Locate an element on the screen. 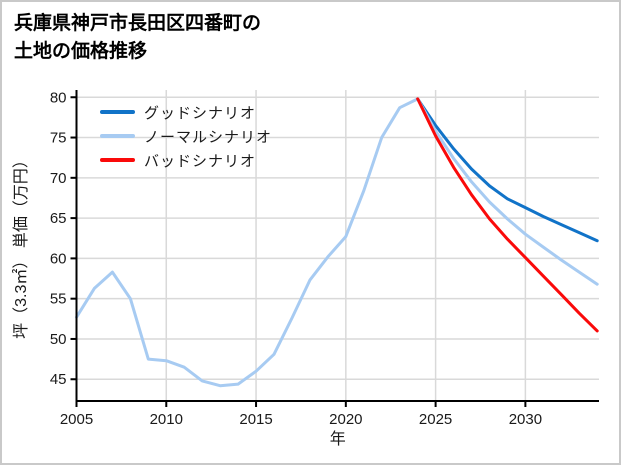  normal-scenario-line-swatch is located at coordinates (117, 136).